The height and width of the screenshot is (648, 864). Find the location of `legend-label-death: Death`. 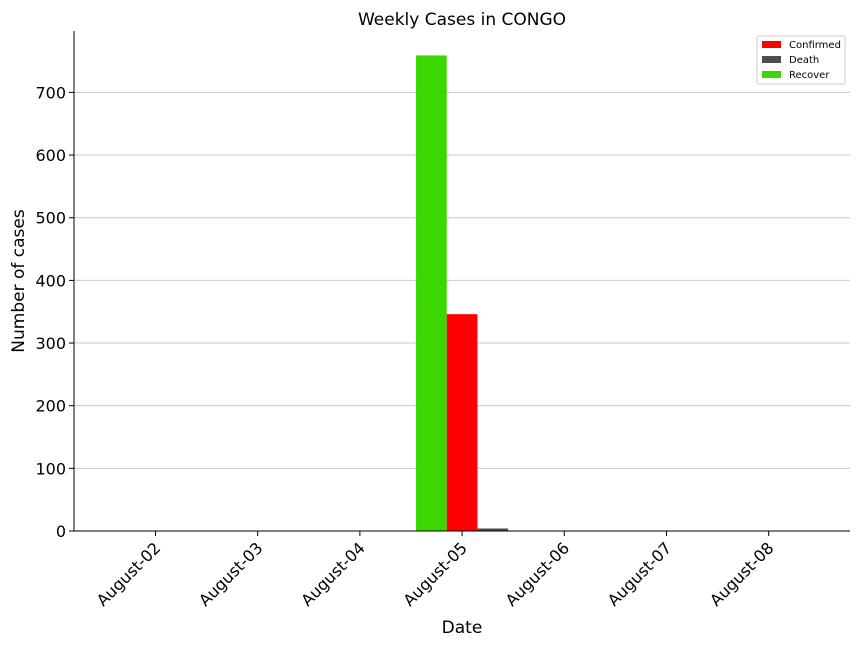

legend-label-death: Death is located at coordinates (804, 60).